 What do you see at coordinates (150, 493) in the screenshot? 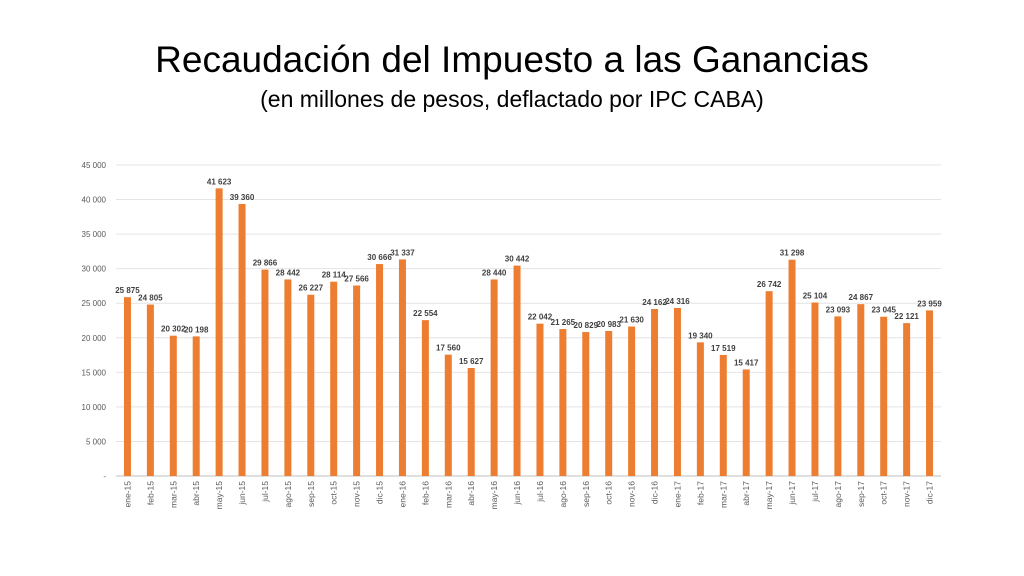
I see `category-label: feb-15` at bounding box center [150, 493].